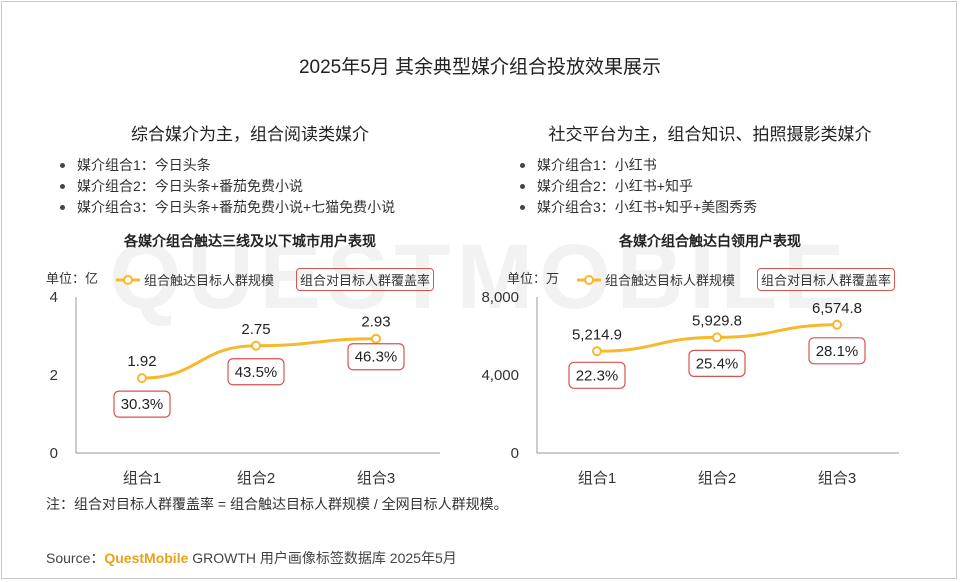 The image size is (960, 582). Describe the element at coordinates (500, 375) in the screenshot. I see `y-tick-label: 4,000` at that location.